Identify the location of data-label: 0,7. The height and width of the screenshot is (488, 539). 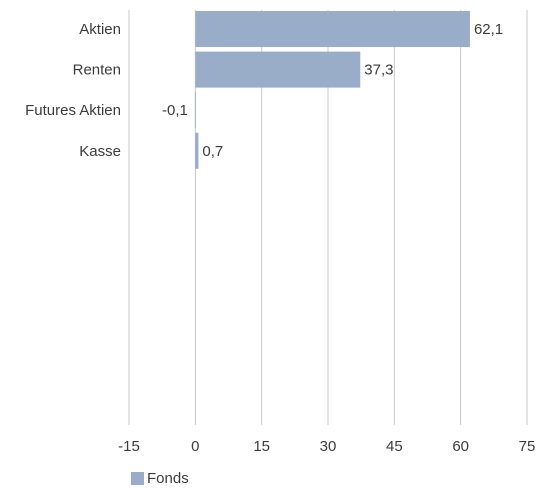
(212, 151).